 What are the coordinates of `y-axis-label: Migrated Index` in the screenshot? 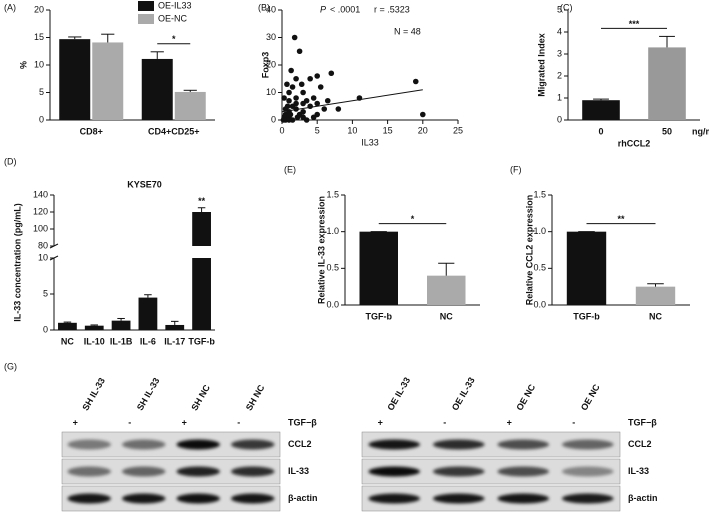 It's located at (541, 65).